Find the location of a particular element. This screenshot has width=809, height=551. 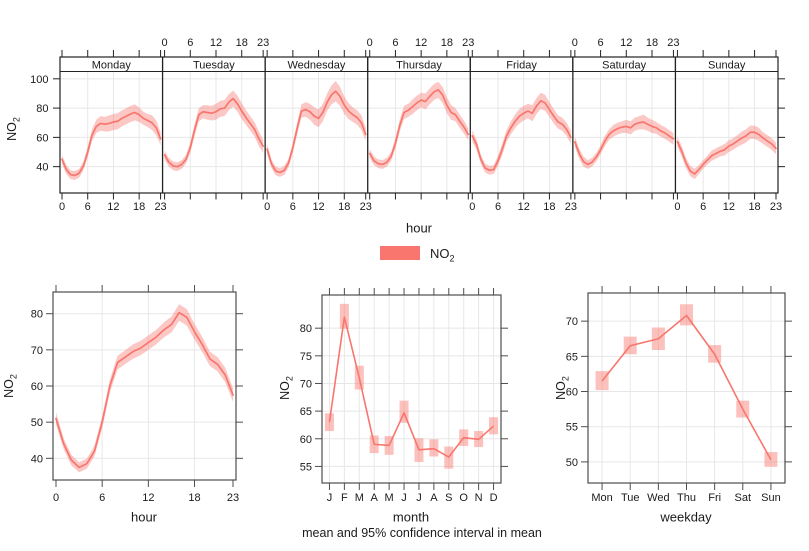

hour-panel: 40 50 60 70 80 0 6 12 18 23 is located at coordinates (137, 394).